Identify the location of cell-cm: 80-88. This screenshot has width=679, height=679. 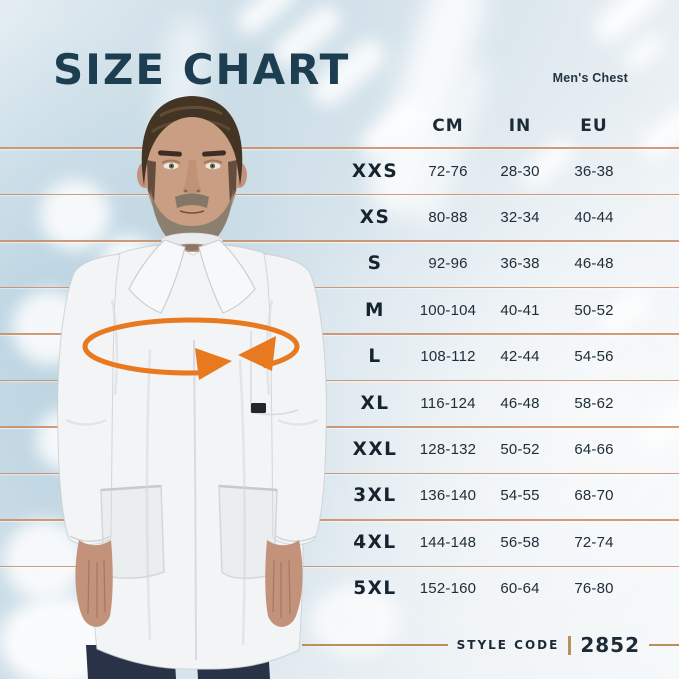
(448, 218).